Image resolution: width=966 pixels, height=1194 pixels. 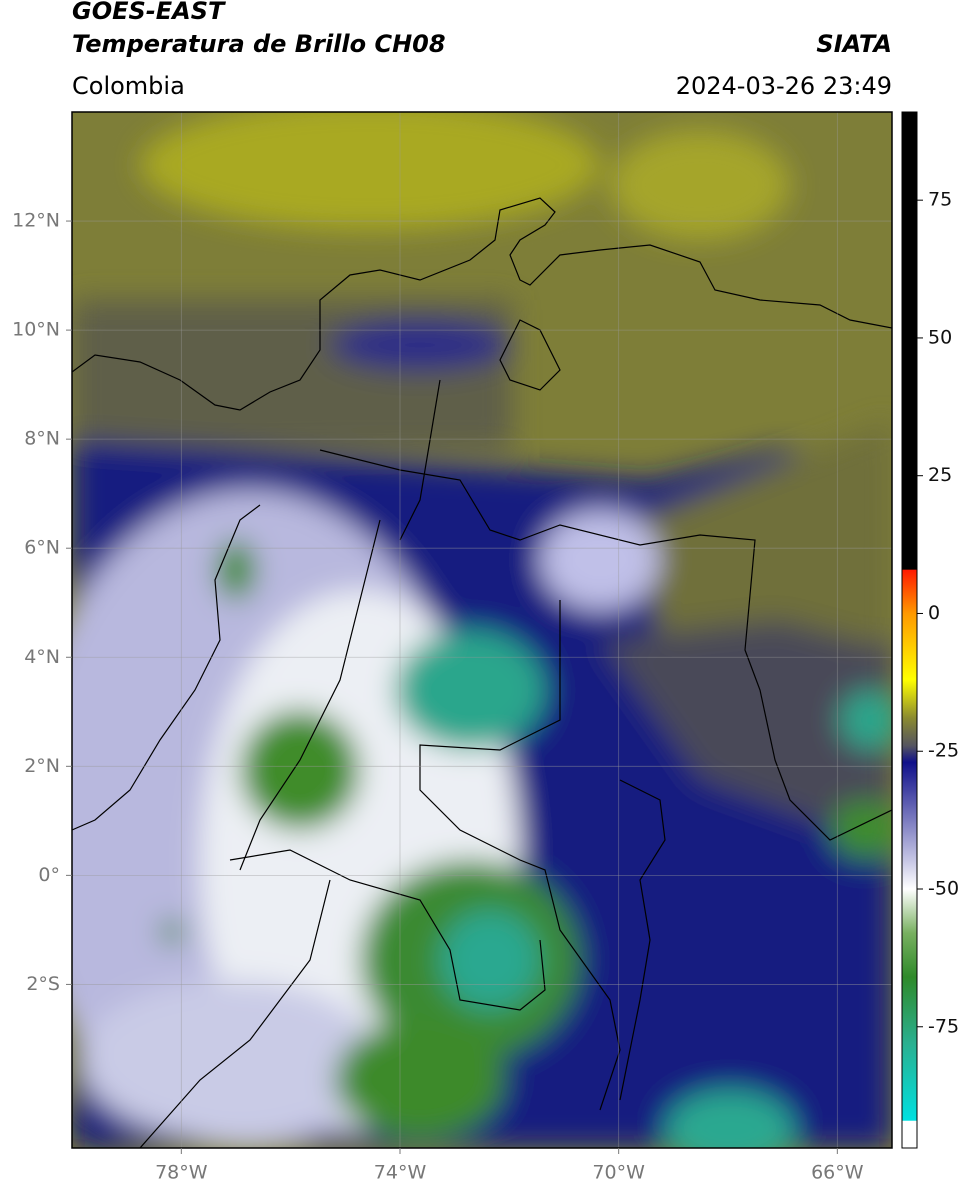 What do you see at coordinates (42, 766) in the screenshot?
I see `lat-tick-label: 2°N` at bounding box center [42, 766].